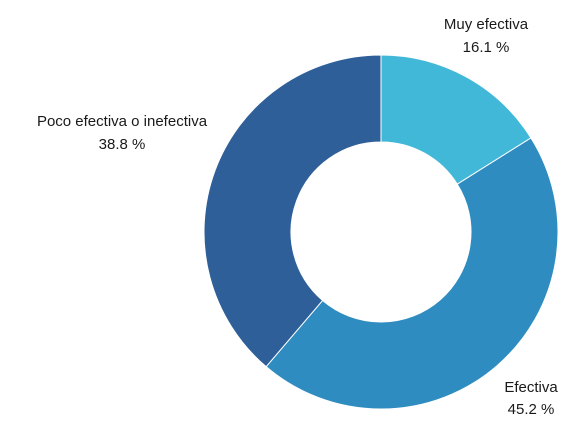 This screenshot has height=422, width=566. Describe the element at coordinates (486, 47) in the screenshot. I see `slice-value-muy-efectiva: 16.1 %` at that location.